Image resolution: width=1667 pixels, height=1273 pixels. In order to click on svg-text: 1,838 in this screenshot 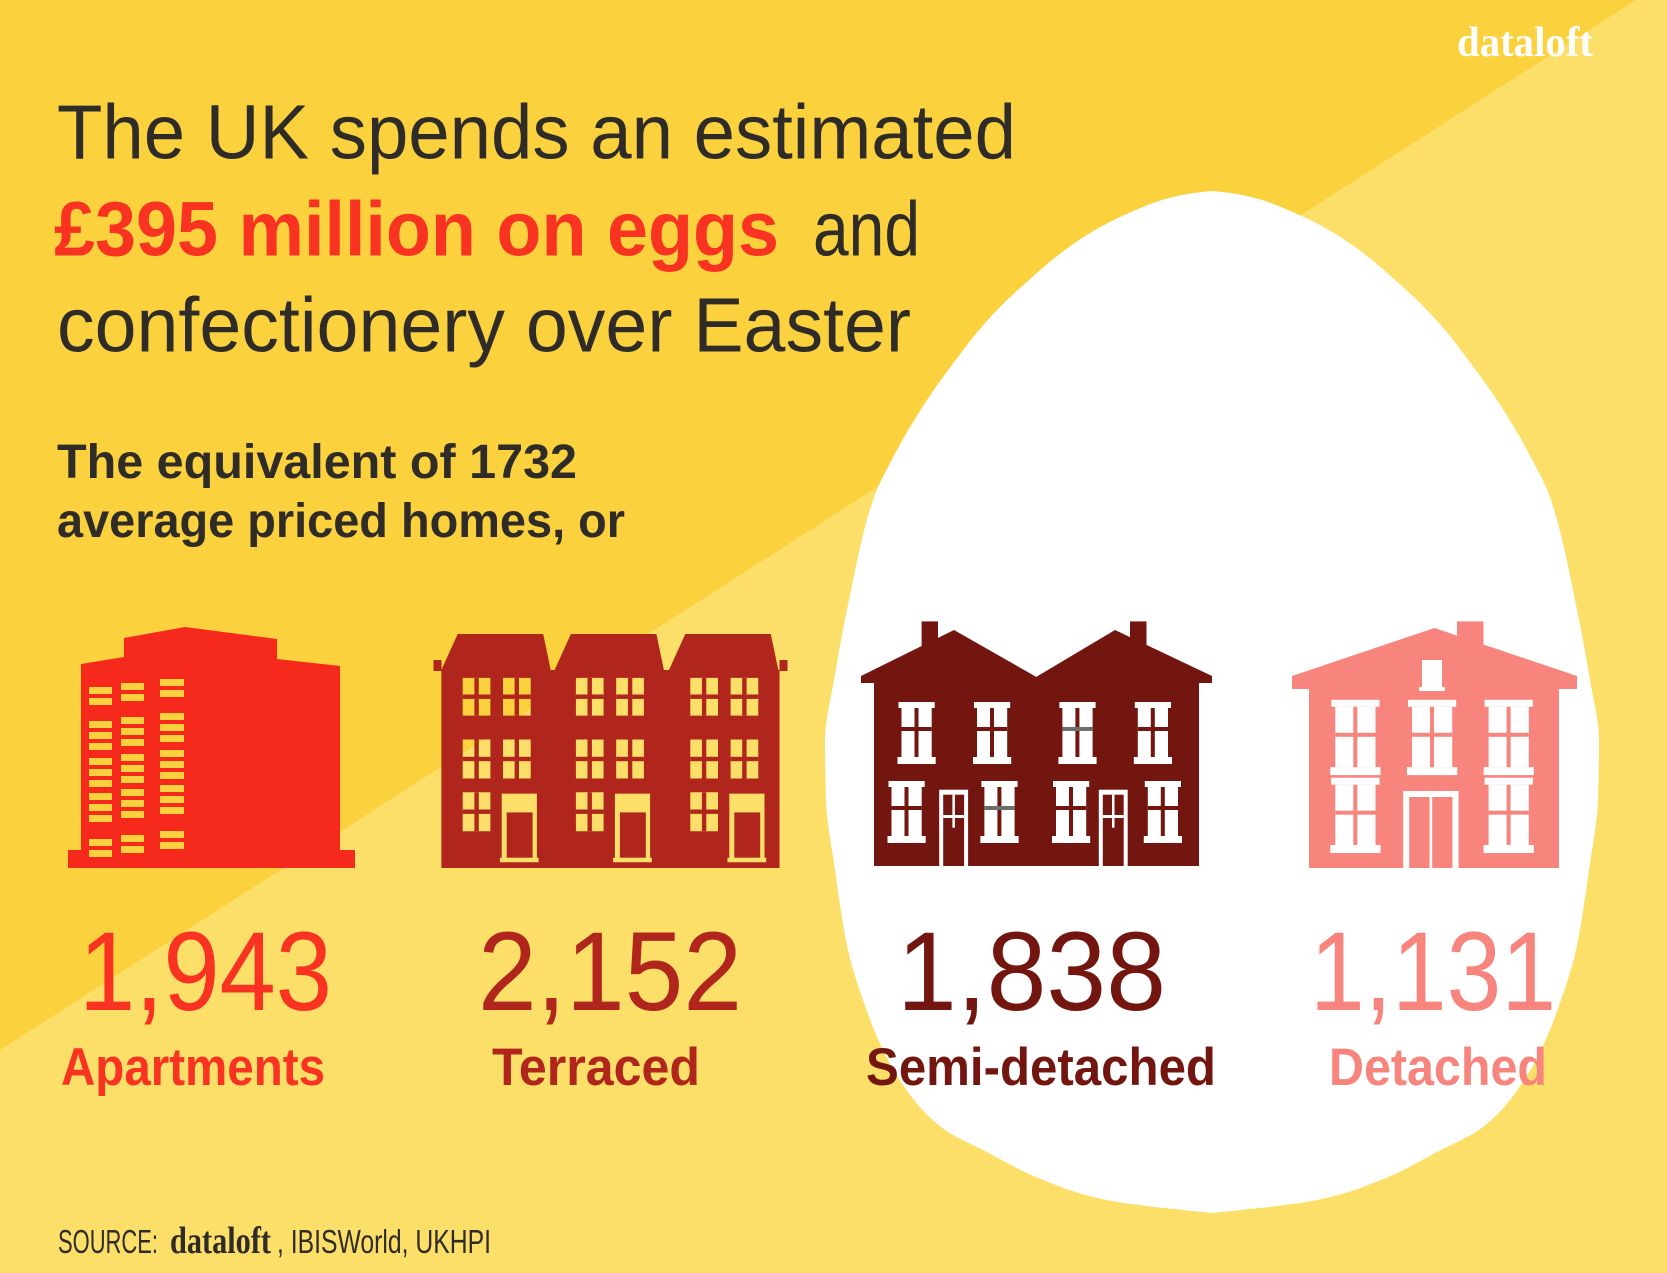, I will do `click(1031, 971)`.